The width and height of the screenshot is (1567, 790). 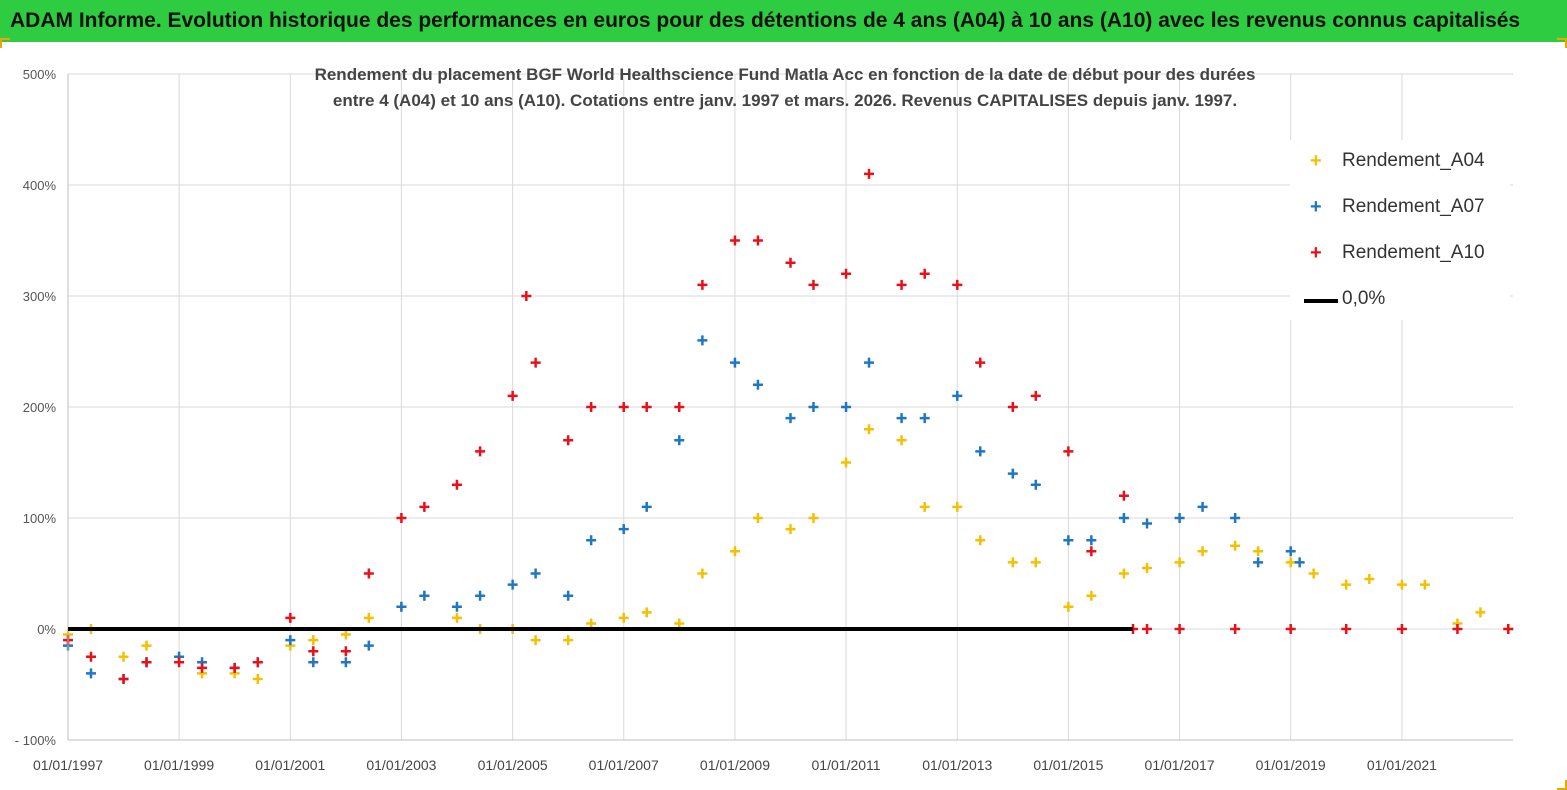 I want to click on x-tick-label: 01/01/2003, so click(x=401, y=765).